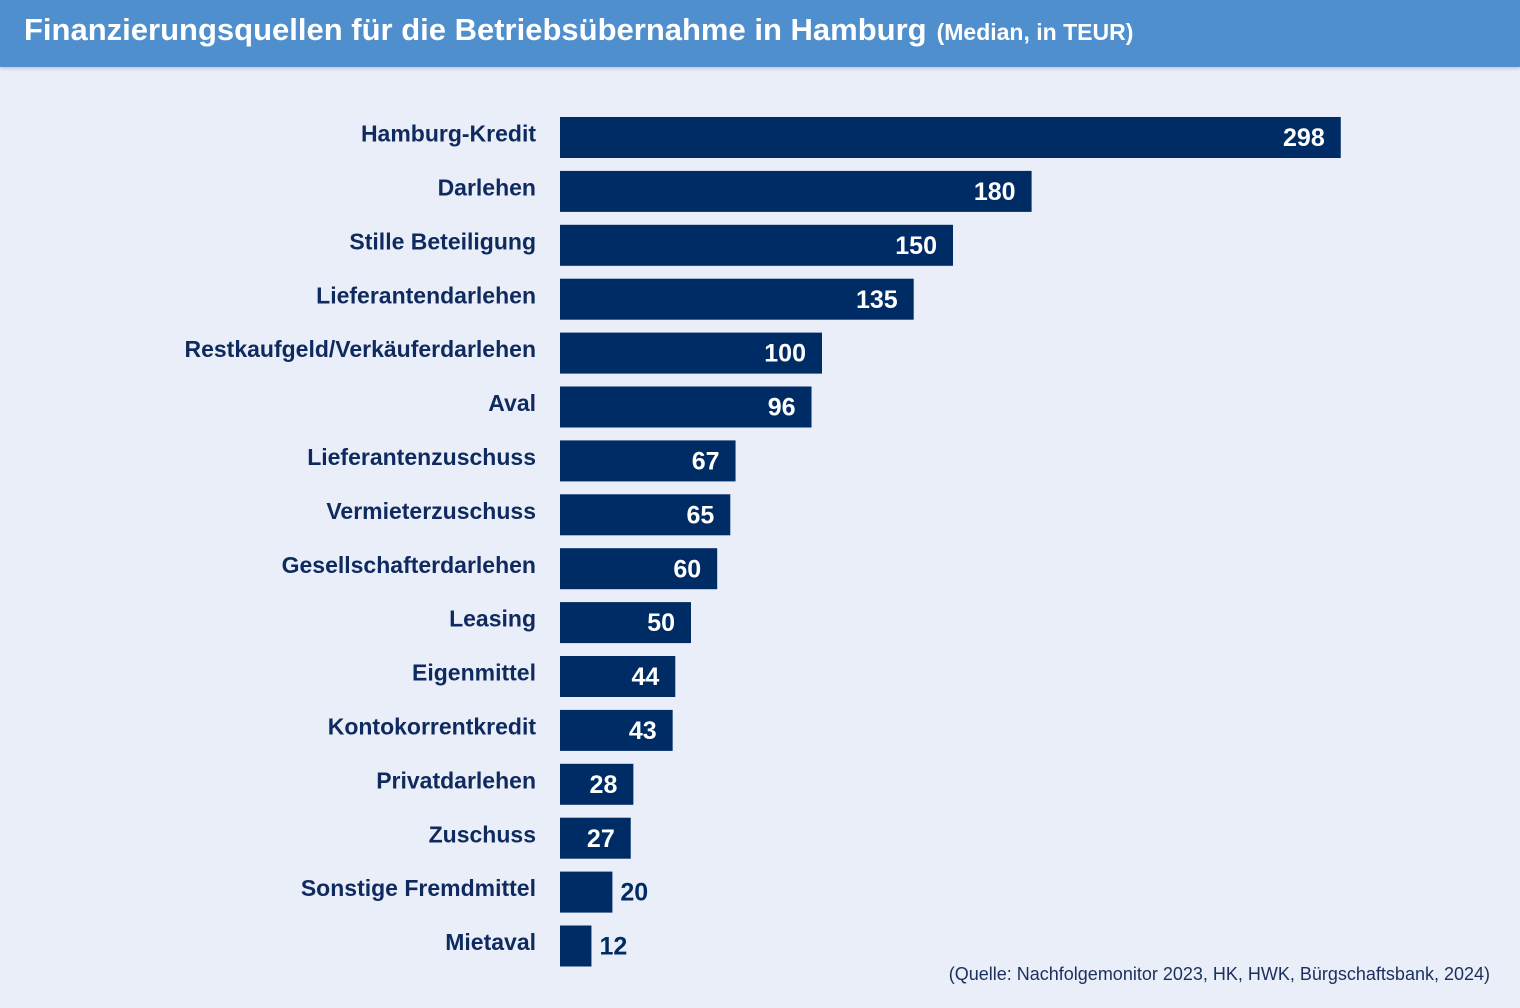  Describe the element at coordinates (604, 785) in the screenshot. I see `data-label: 28` at that location.